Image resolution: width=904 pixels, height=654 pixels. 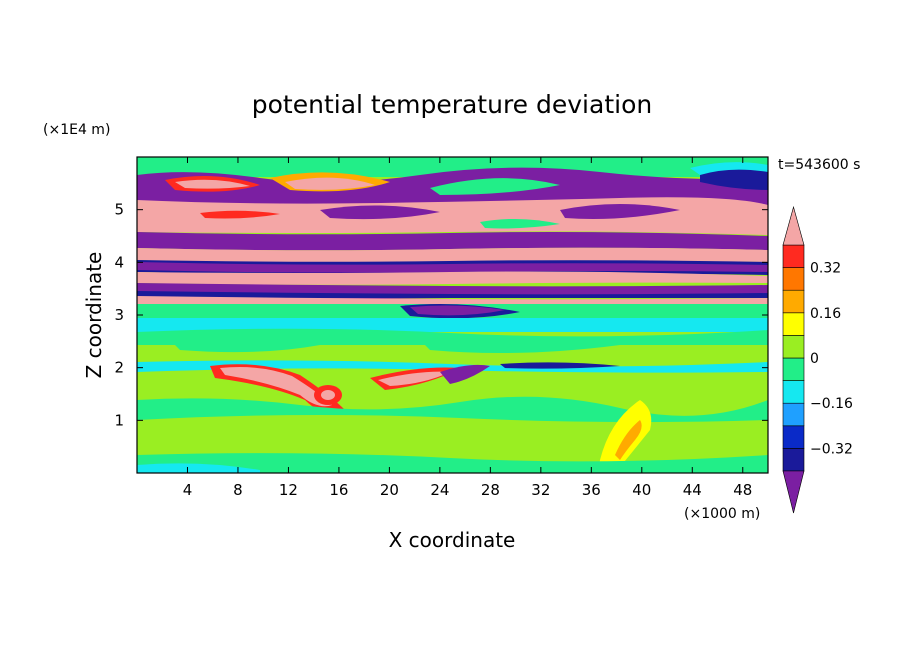 What do you see at coordinates (490, 490) in the screenshot?
I see `x-tick-label: 28` at bounding box center [490, 490].